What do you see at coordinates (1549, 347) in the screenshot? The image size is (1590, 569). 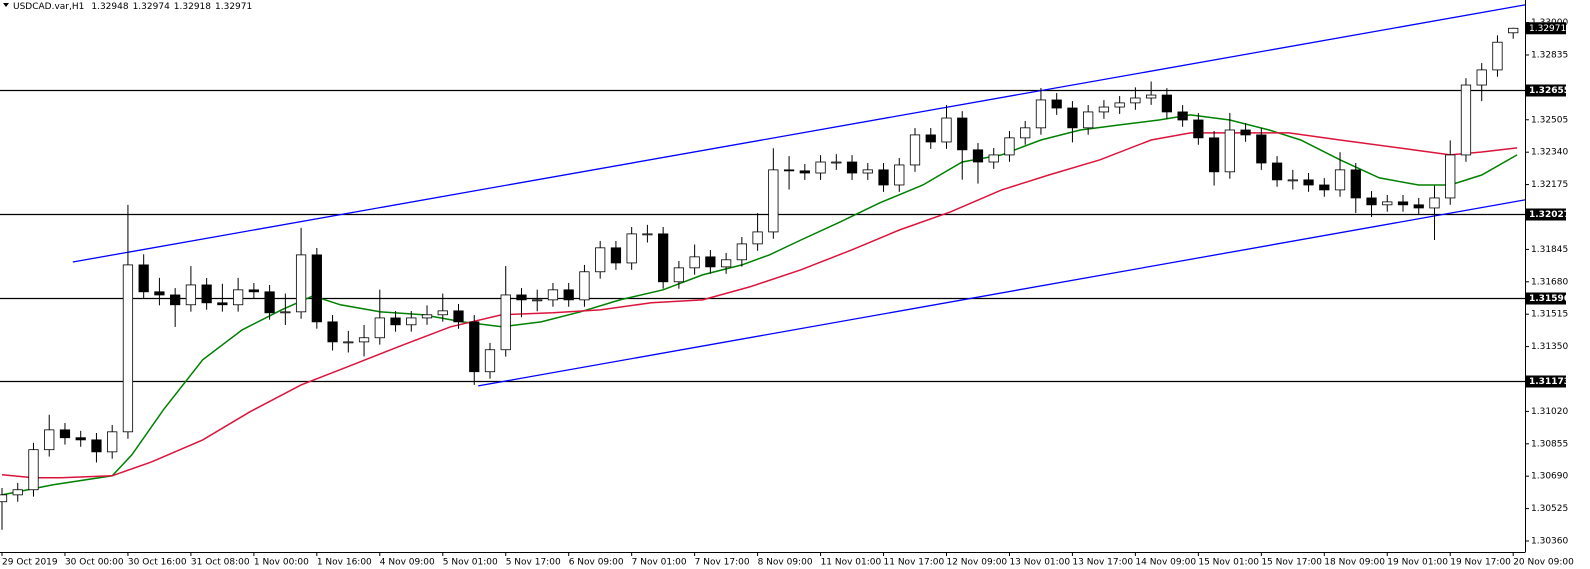 I see `y-tick-label: 1.31350` at bounding box center [1549, 347].